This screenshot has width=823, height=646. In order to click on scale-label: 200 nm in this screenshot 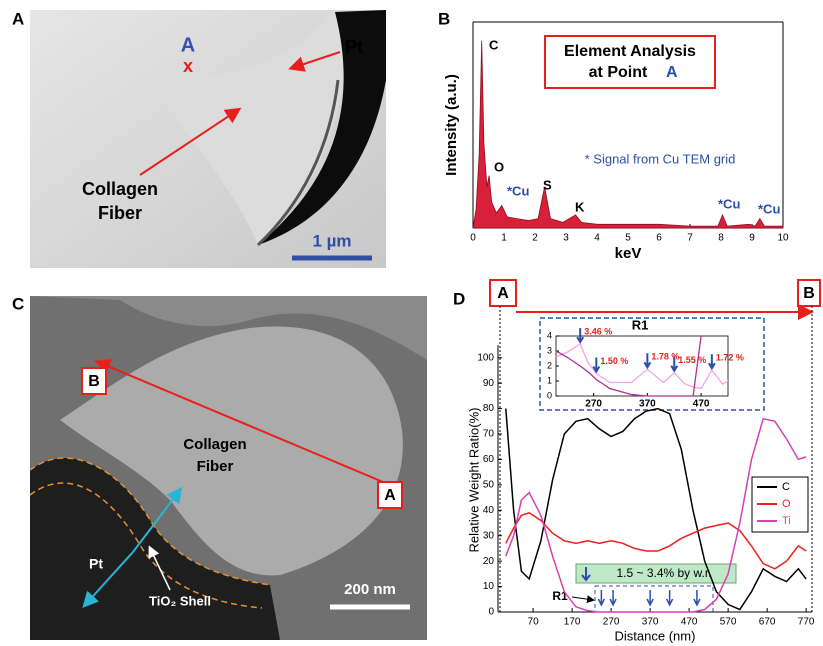, I will do `click(370, 589)`.